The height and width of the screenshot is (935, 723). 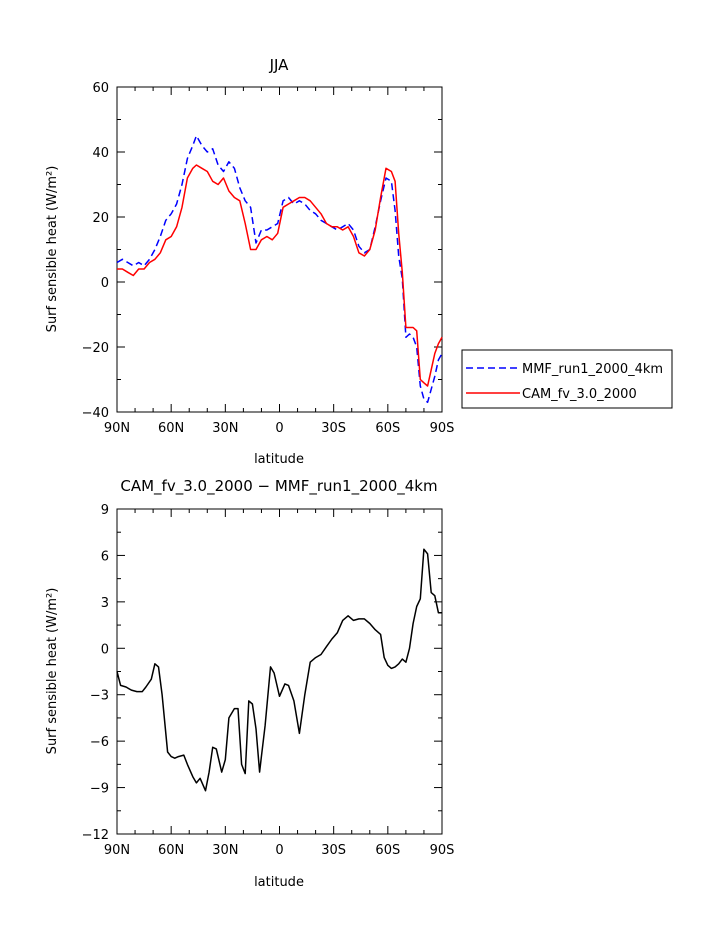 I want to click on y-tick-label: 20, so click(x=100, y=218).